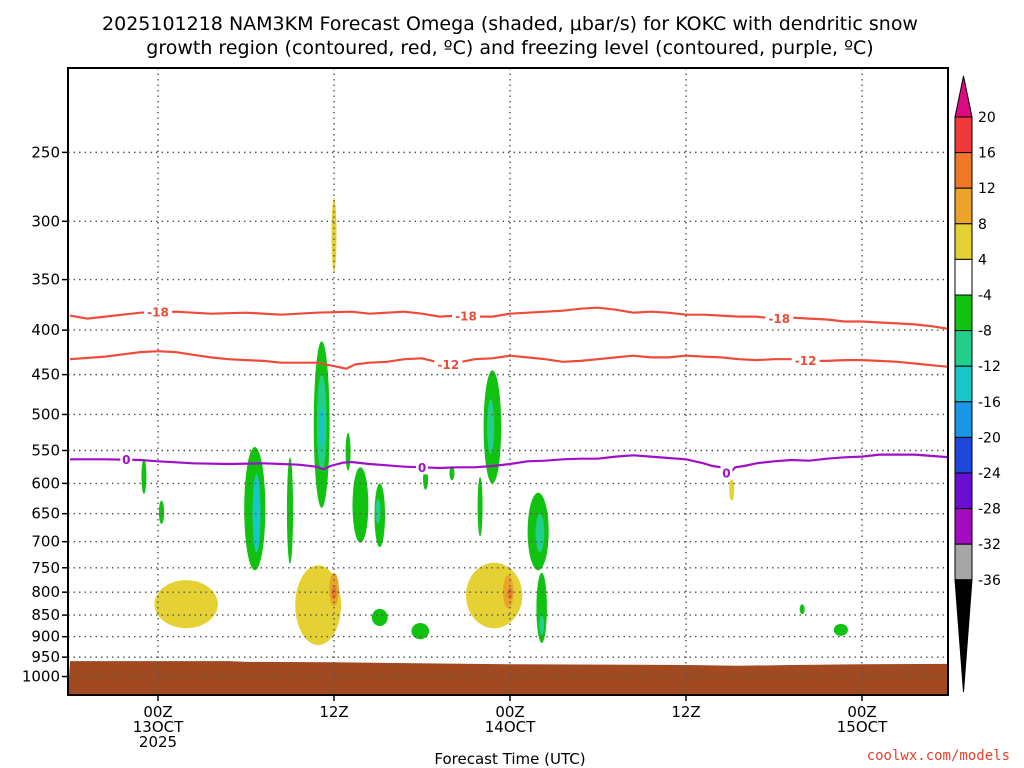  I want to click on colorbar-bottom-arrow, so click(963, 636).